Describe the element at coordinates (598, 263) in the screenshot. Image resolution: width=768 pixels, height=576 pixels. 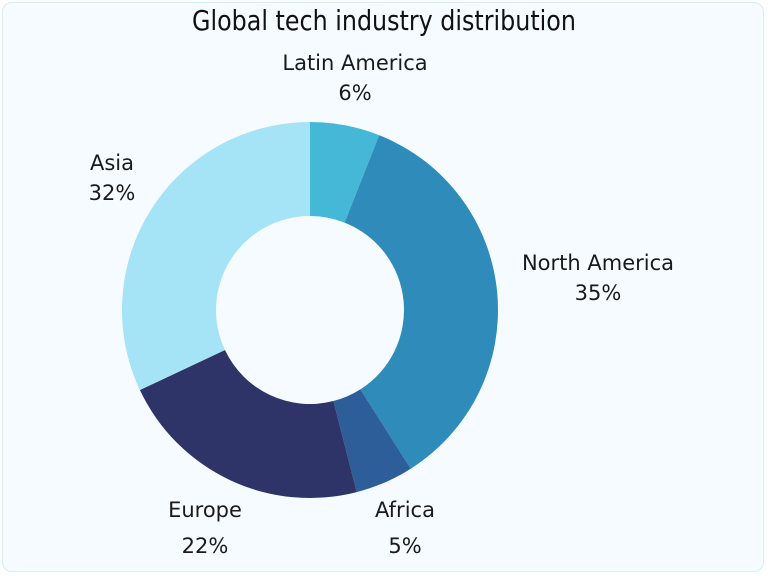
I see `slice-label: North America` at that location.